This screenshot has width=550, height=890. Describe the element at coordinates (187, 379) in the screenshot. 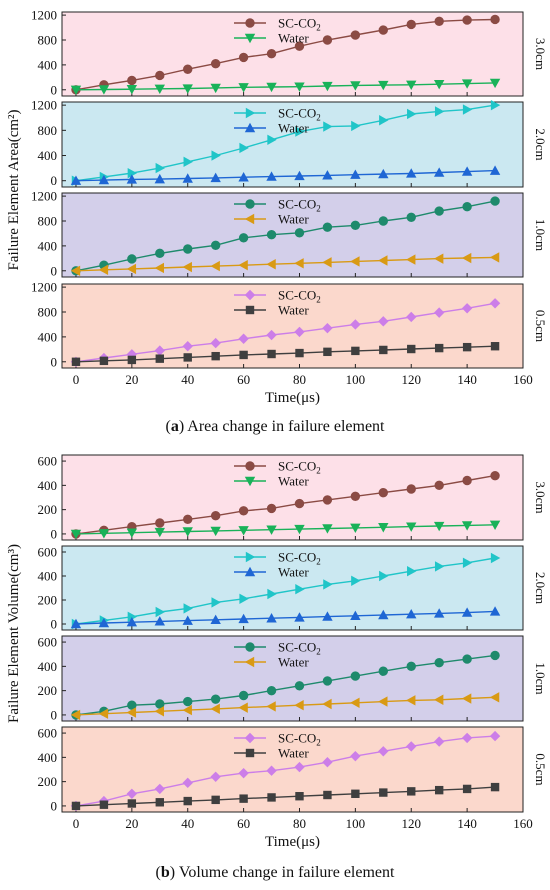

I see `x-tick-label: 40` at that location.